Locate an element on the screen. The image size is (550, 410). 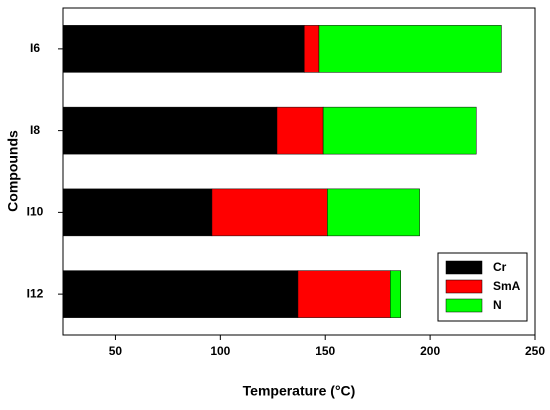
legend-label: SmA is located at coordinates (507, 286).